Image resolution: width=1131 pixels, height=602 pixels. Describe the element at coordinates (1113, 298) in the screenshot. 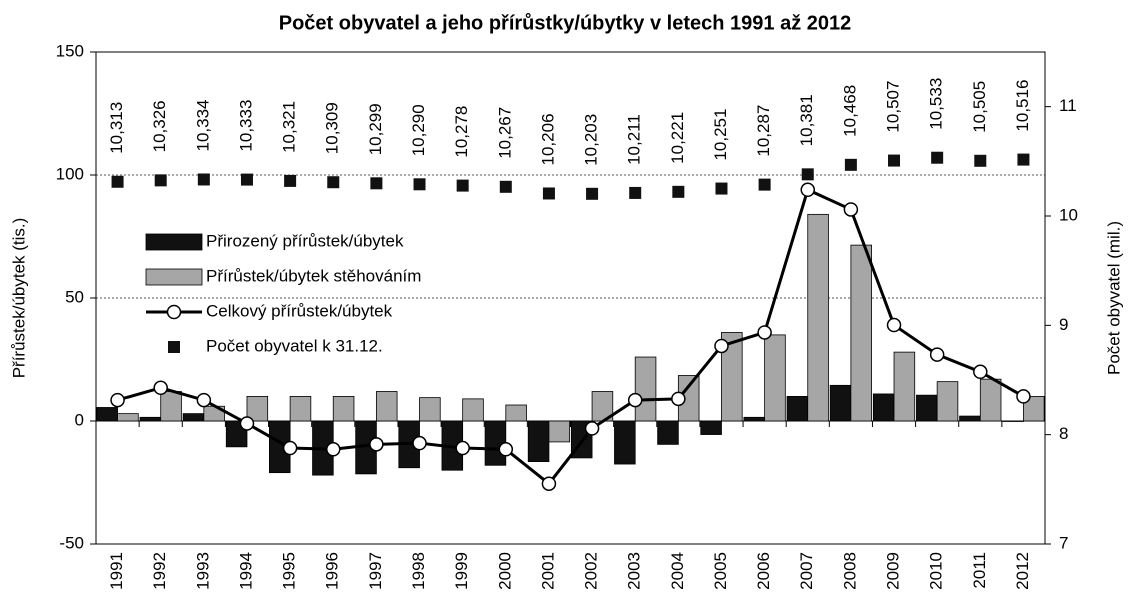

I see `y2-axis-label: Počet obyvatel (mil.)` at that location.